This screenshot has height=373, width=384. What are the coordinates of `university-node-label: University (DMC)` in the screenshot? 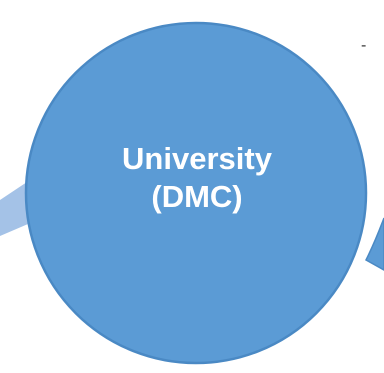 It's located at (197, 178).